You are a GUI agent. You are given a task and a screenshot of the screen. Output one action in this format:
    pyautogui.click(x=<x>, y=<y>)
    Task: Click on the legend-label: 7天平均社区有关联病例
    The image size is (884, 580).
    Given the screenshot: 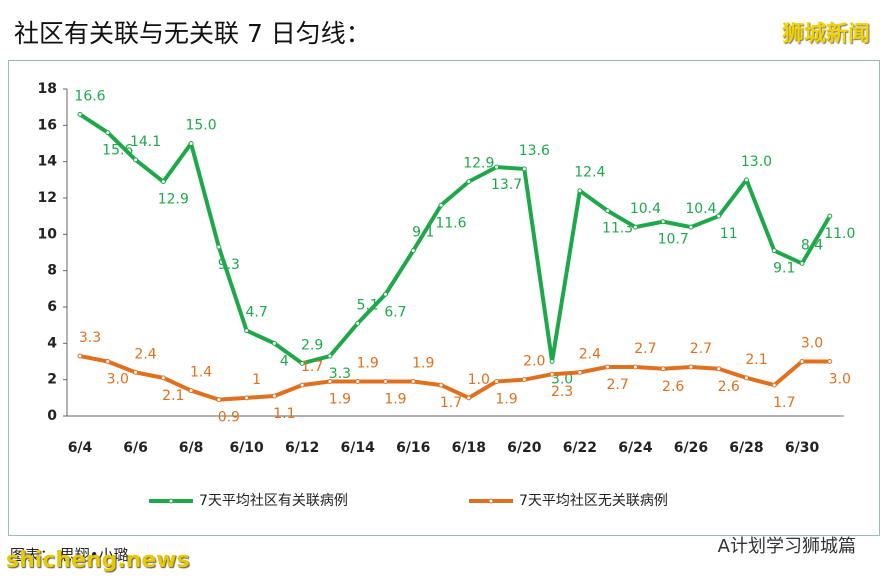 What is the action you would take?
    pyautogui.click(x=273, y=501)
    